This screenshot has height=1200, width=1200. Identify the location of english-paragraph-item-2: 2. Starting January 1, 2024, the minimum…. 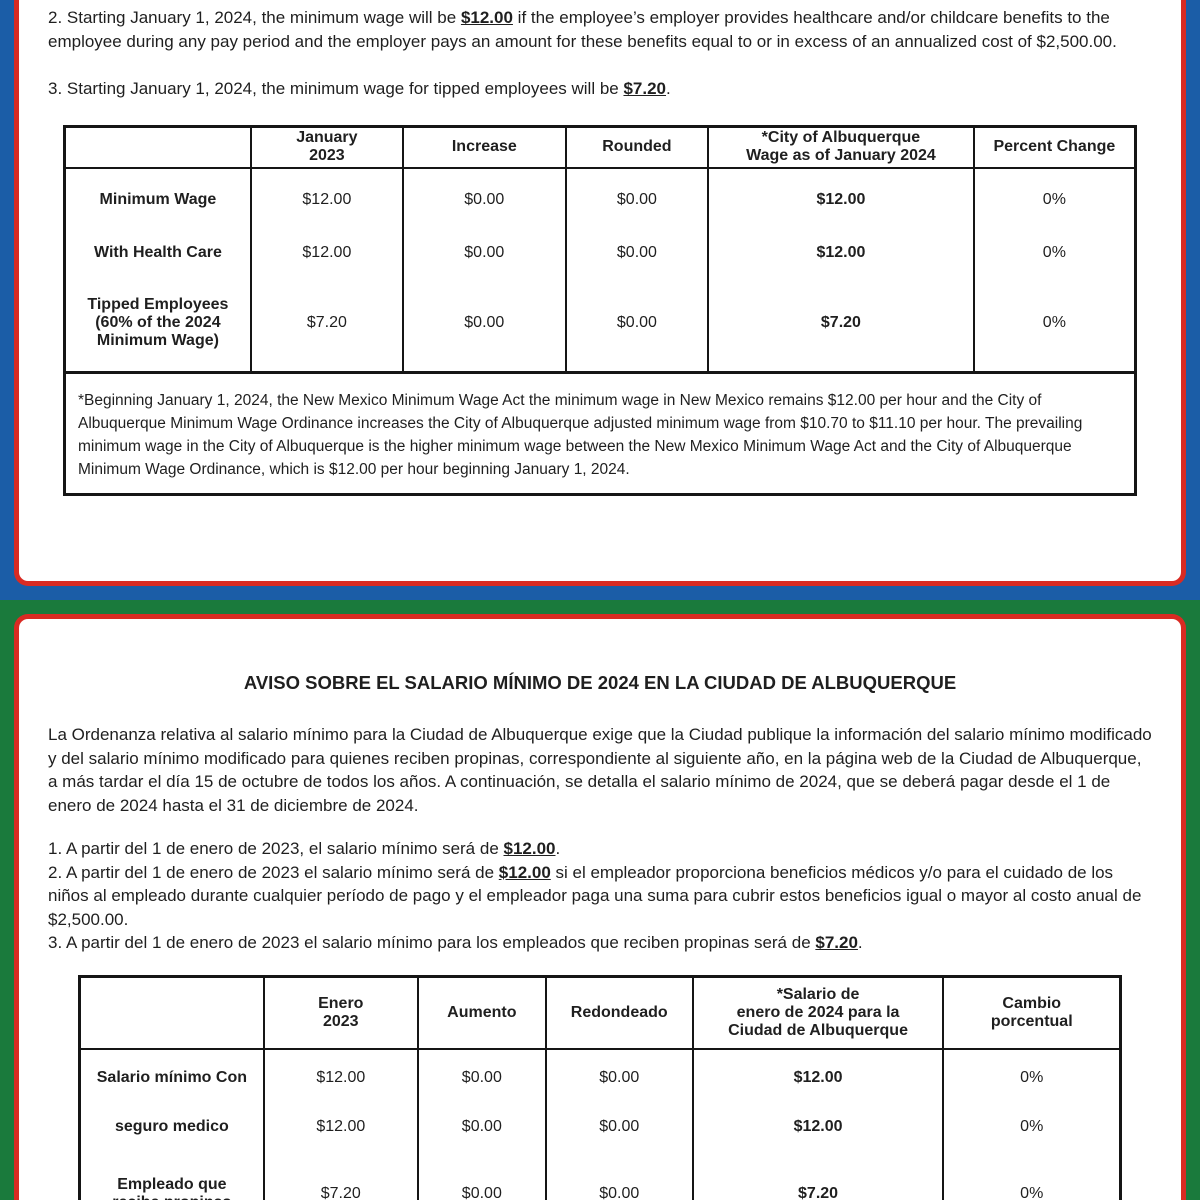
(600, 29).